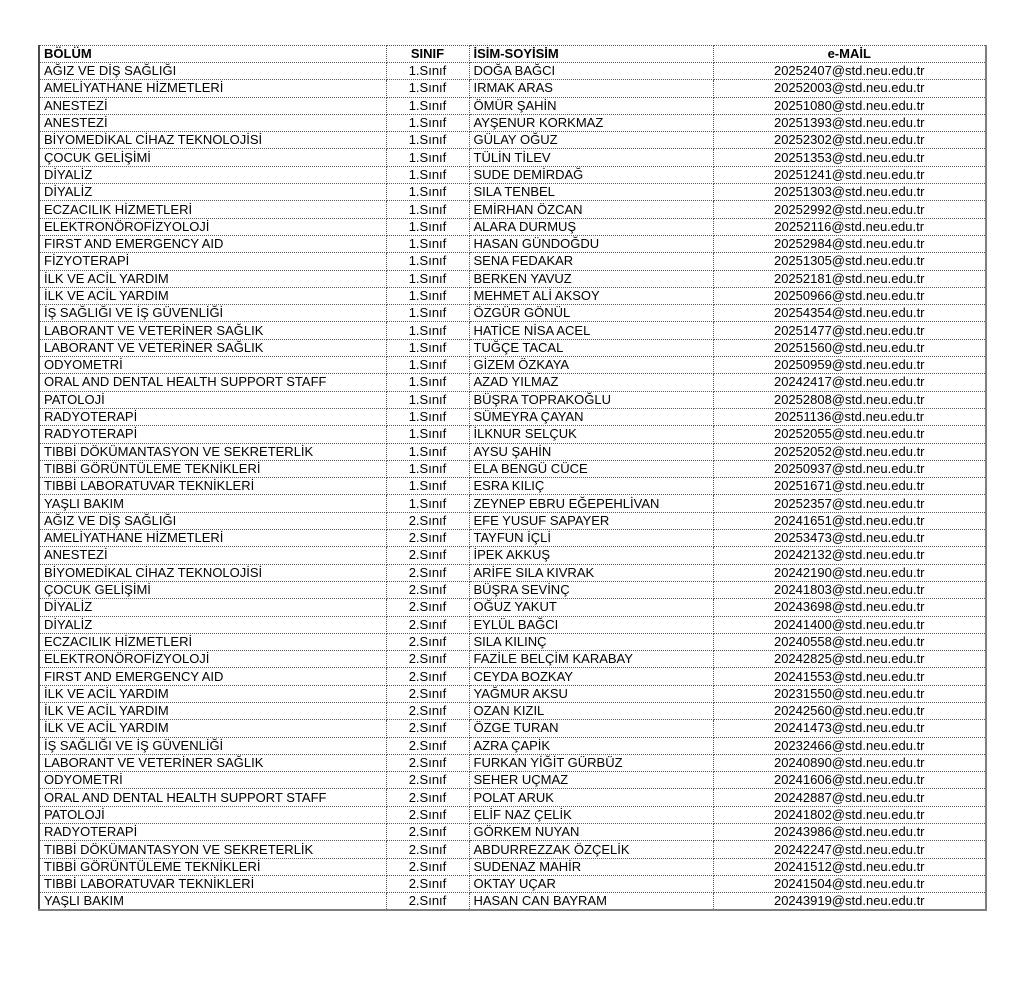  What do you see at coordinates (849, 175) in the screenshot?
I see `cell-email: 20251241@std.neu.edu.tr` at bounding box center [849, 175].